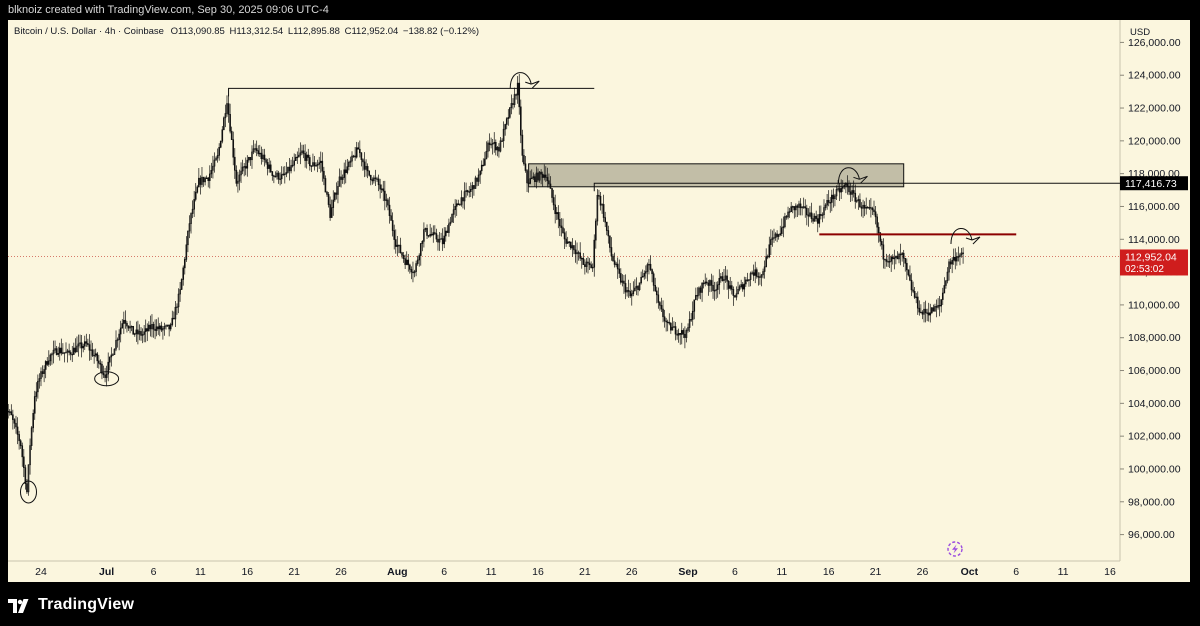 The width and height of the screenshot is (1200, 626). Describe the element at coordinates (876, 572) in the screenshot. I see `x-tick-label: 21` at that location.